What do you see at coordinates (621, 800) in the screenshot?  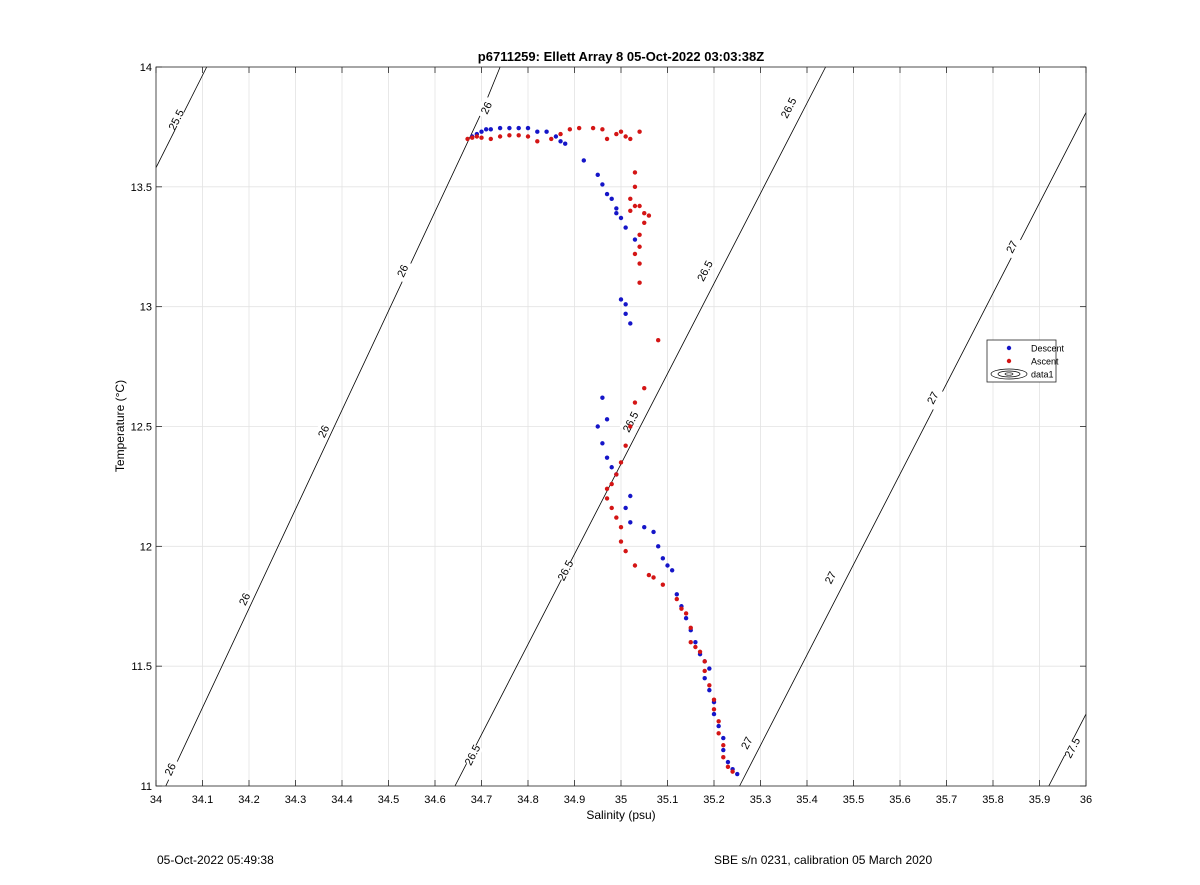 I see `x-tick-label: 35` at bounding box center [621, 800].